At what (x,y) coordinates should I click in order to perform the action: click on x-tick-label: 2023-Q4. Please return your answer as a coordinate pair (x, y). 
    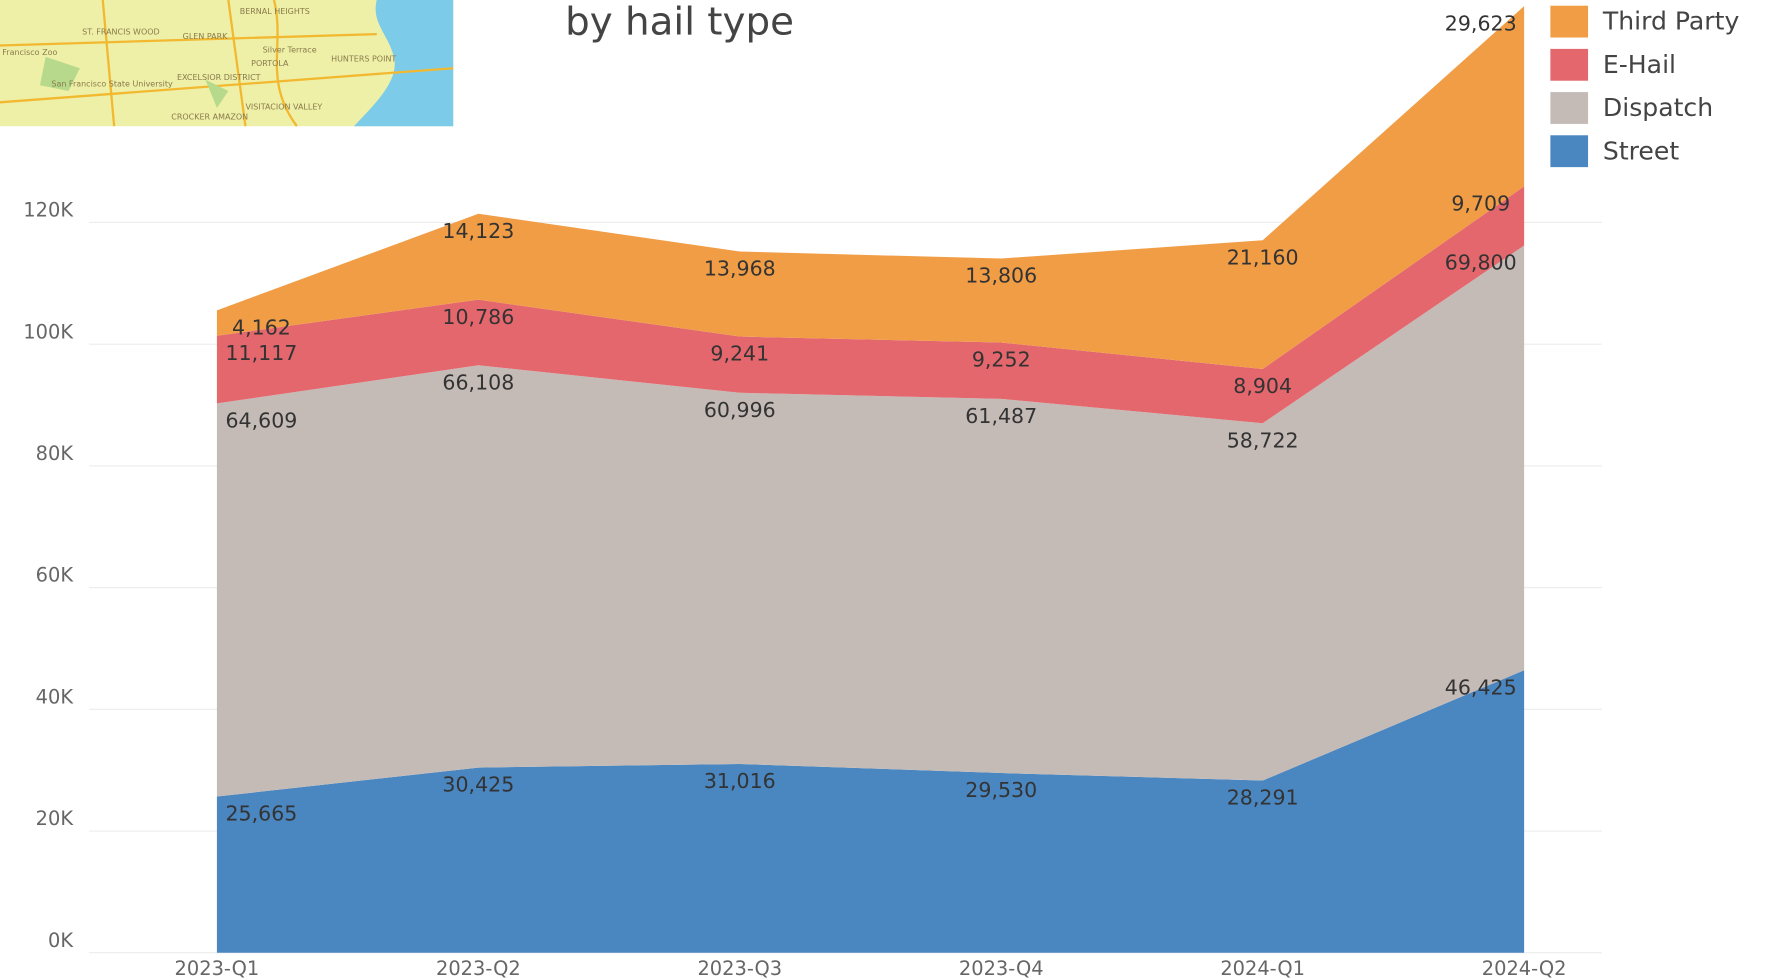
    Looking at the image, I should click on (1001, 968).